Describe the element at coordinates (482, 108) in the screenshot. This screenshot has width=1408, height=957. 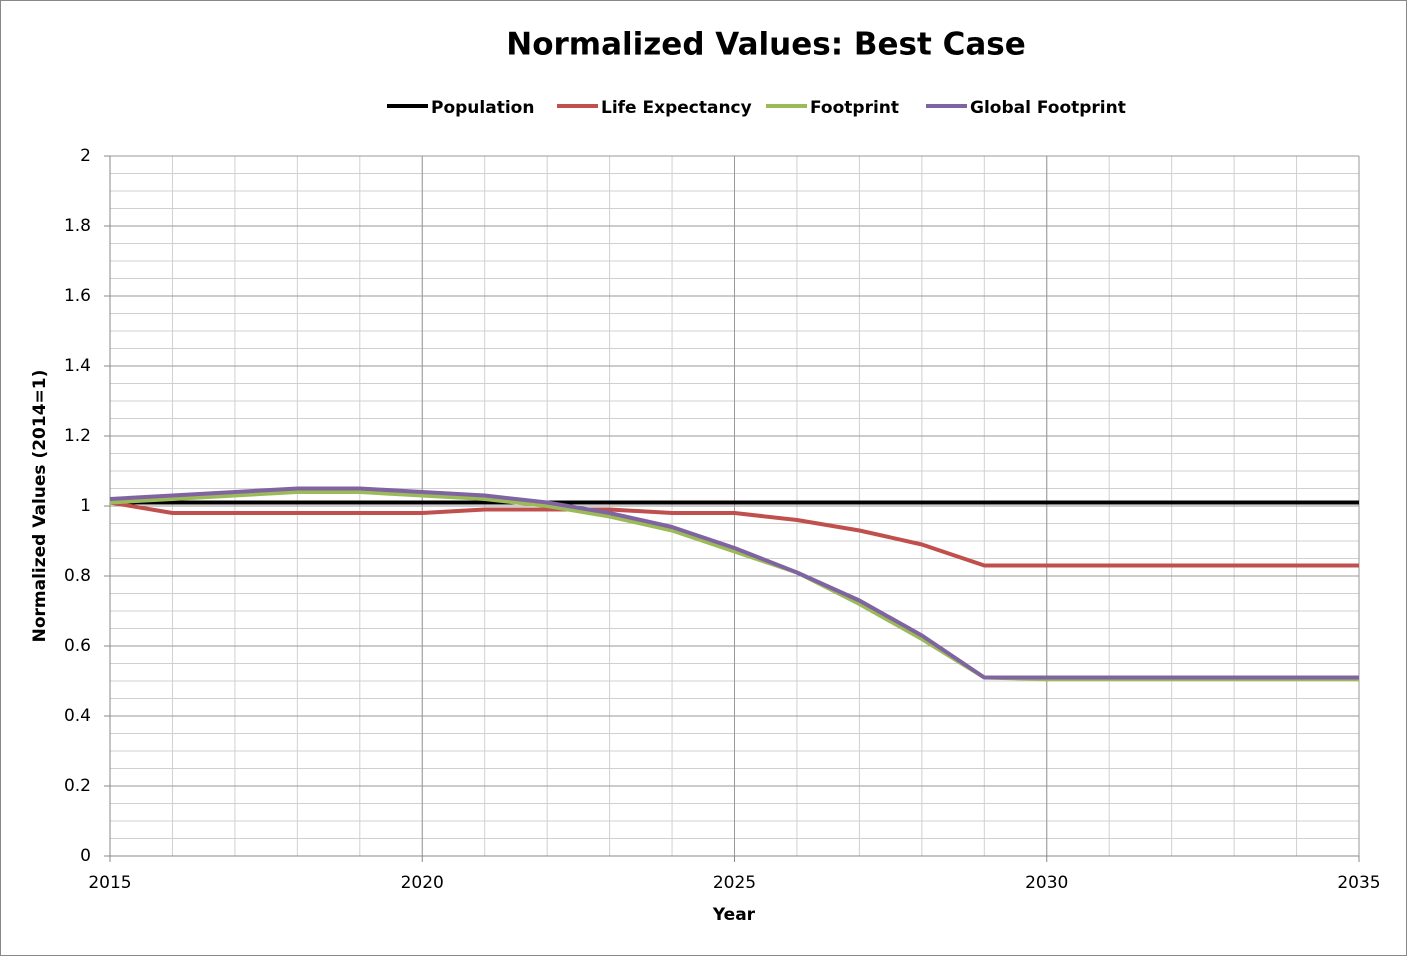
I see `legend-label: Population` at that location.